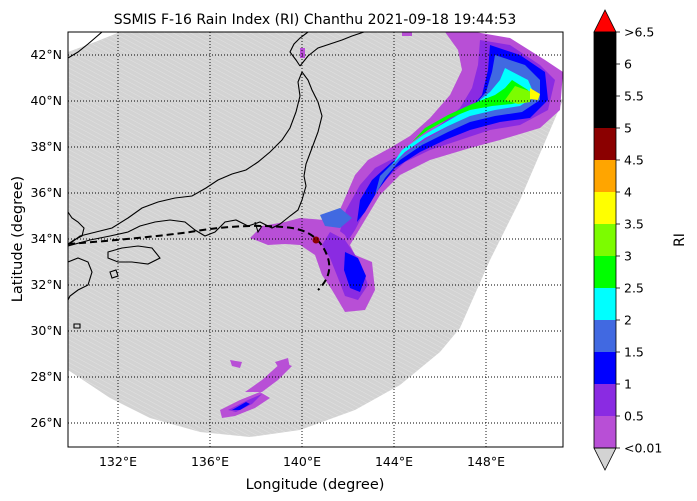  Describe the element at coordinates (394, 461) in the screenshot. I see `x-tick-label: 144°E` at that location.